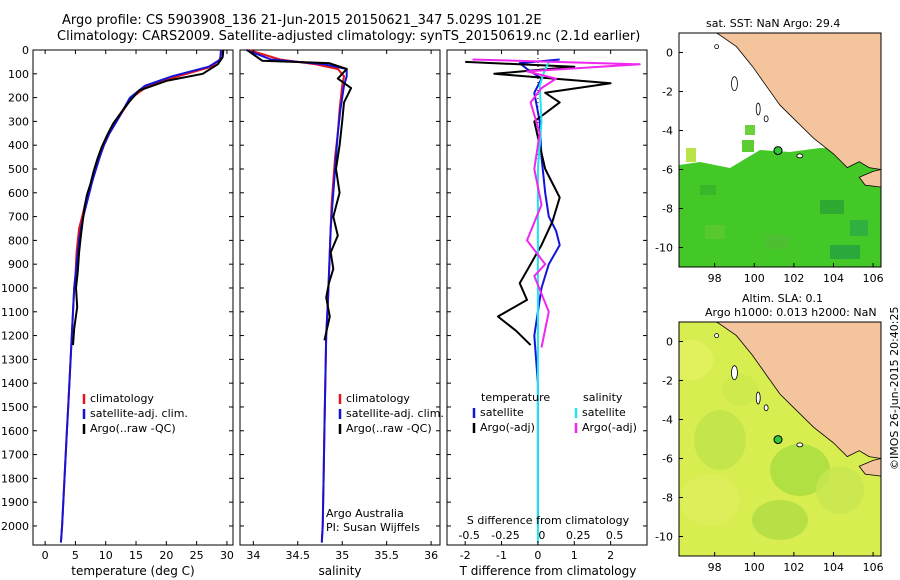 The height and width of the screenshot is (580, 900). What do you see at coordinates (539, 292) in the screenshot?
I see `series-line-temperature-satellite` at bounding box center [539, 292].